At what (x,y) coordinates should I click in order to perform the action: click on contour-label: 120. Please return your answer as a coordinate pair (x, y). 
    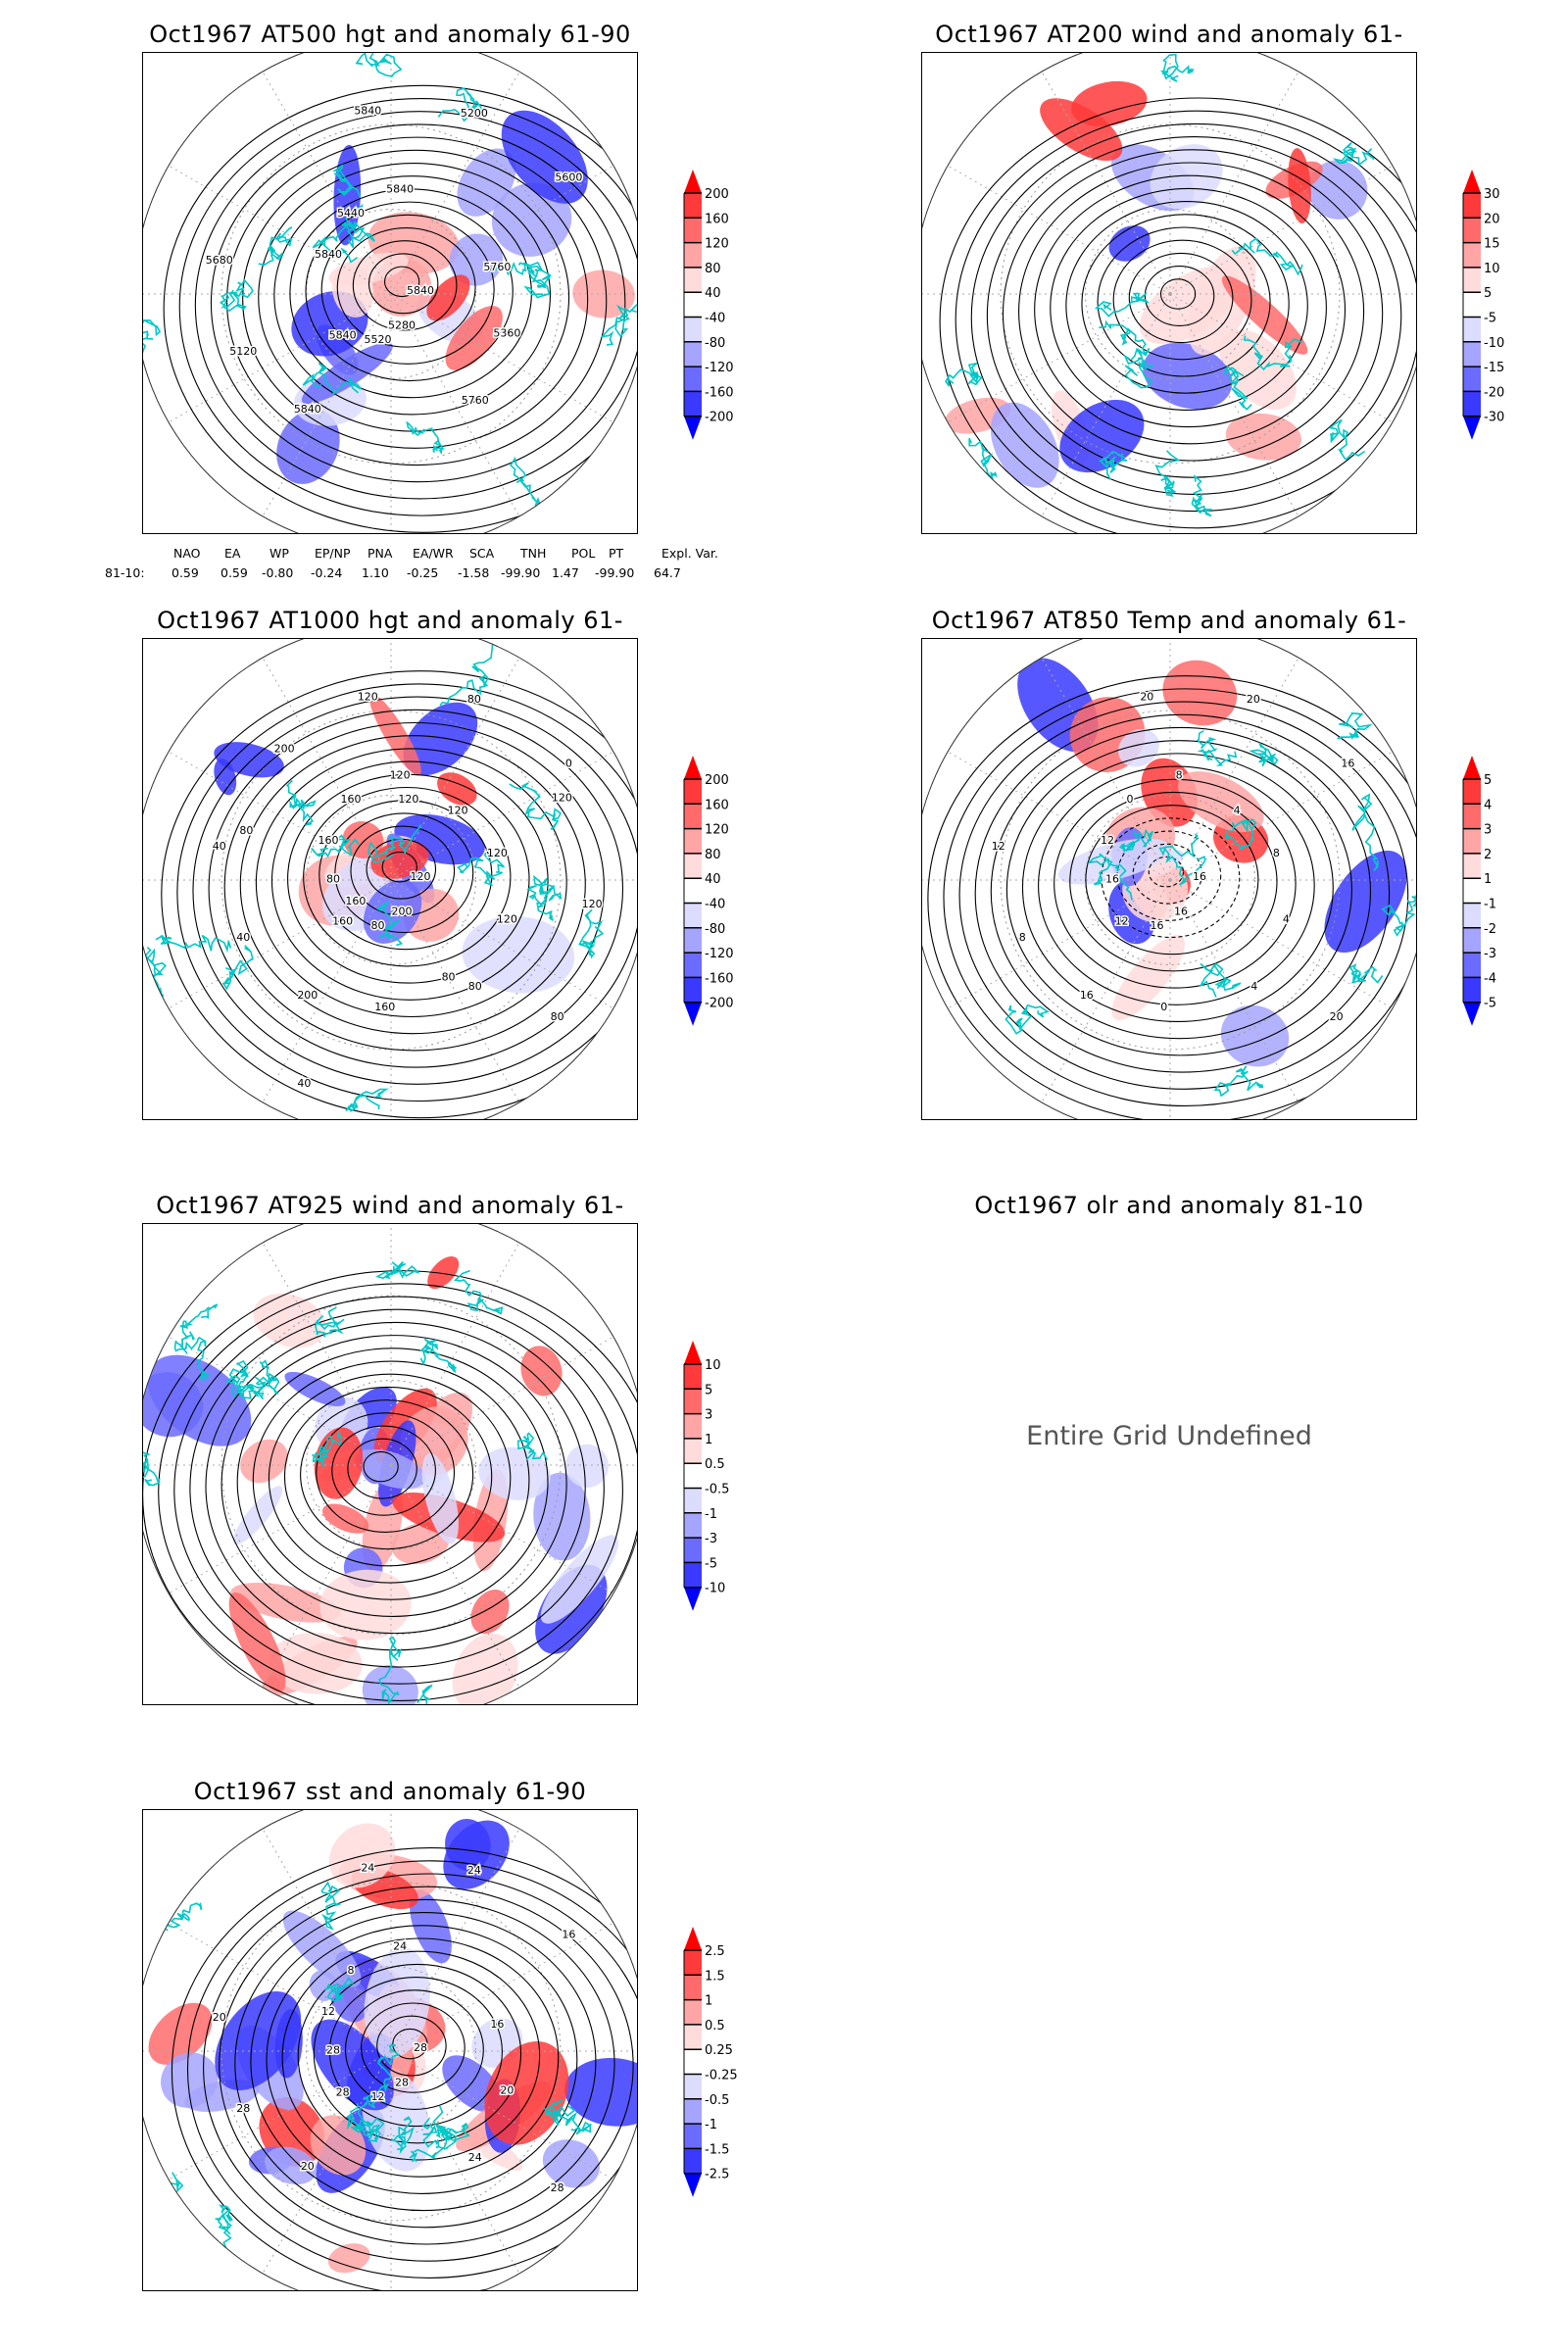
    Looking at the image, I should click on (458, 810).